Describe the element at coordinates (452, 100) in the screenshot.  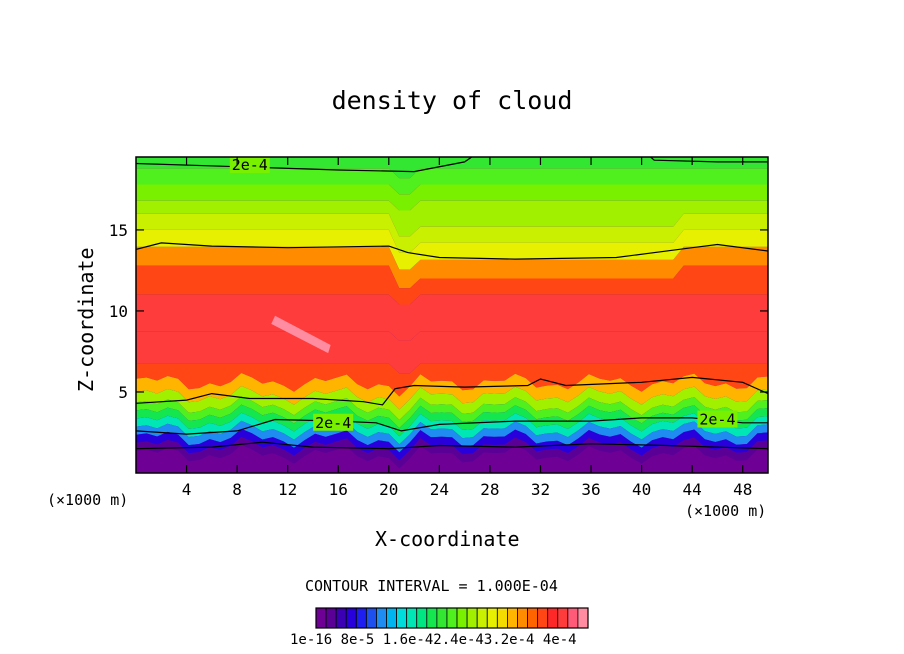
I see `chart-title: density of cloud` at that location.